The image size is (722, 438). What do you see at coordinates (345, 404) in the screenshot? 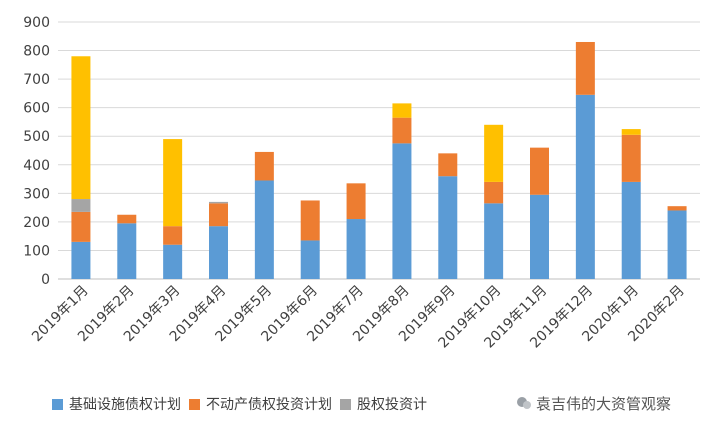
I see `legend-swatch-equity` at bounding box center [345, 404].